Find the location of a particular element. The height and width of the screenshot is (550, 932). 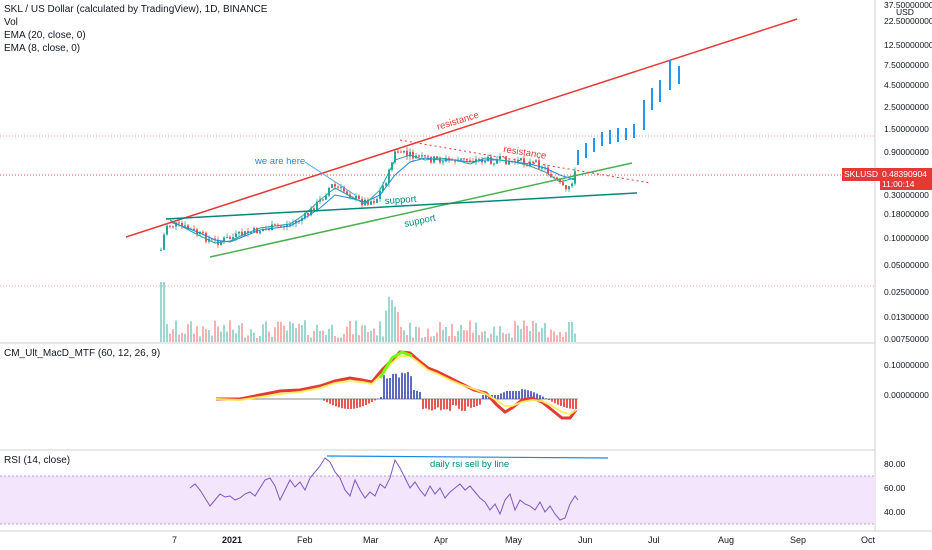

support-channel-line is located at coordinates (421, 210).